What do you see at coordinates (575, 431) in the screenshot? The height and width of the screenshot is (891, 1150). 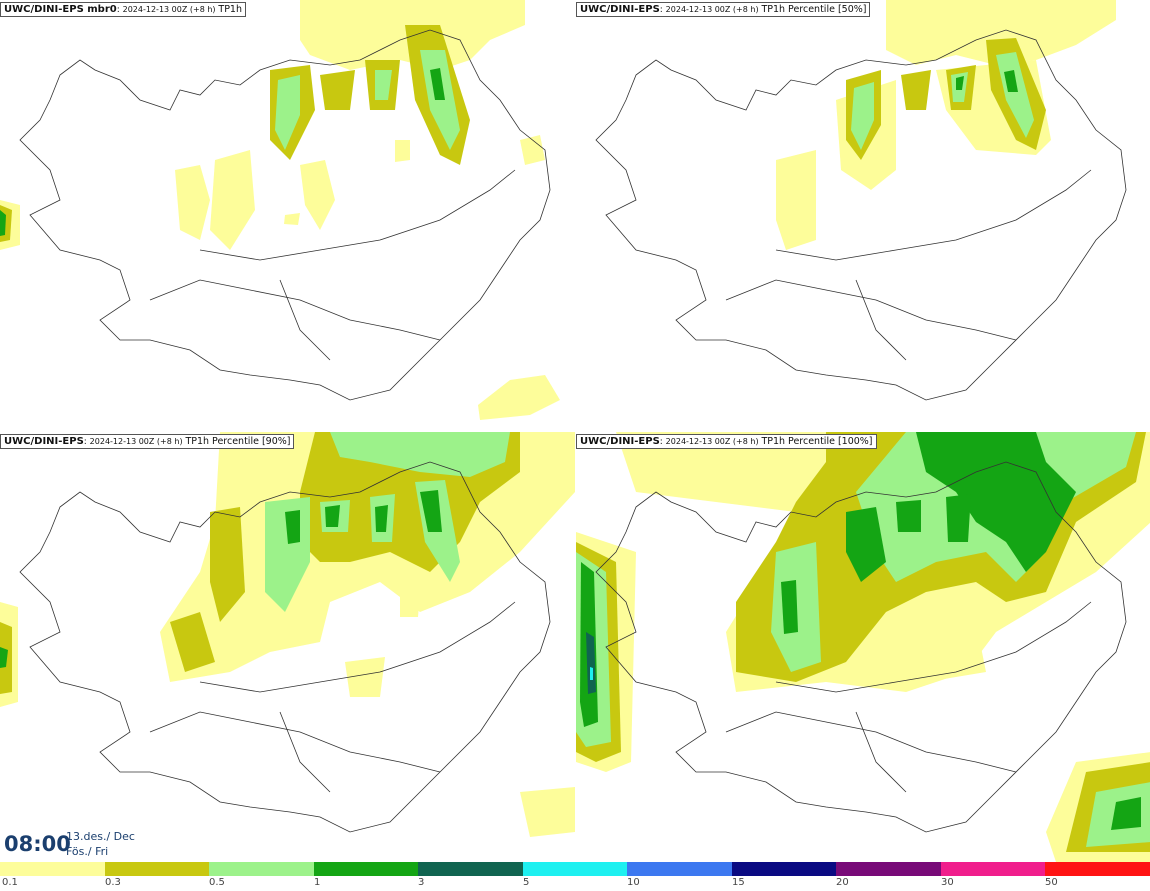 I see `panel-divider` at bounding box center [575, 431].